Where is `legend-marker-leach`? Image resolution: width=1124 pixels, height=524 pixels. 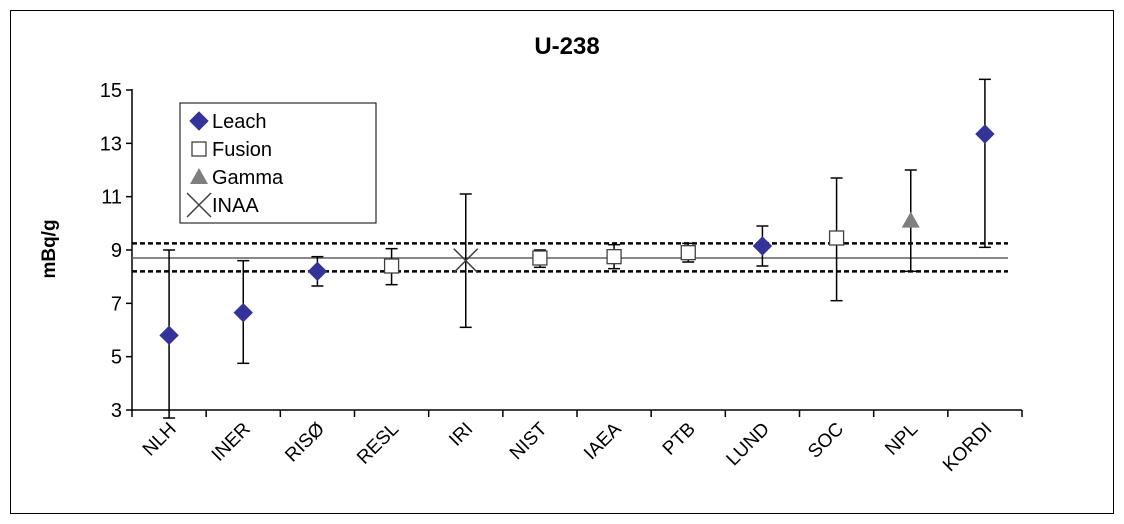 legend-marker-leach is located at coordinates (199, 121).